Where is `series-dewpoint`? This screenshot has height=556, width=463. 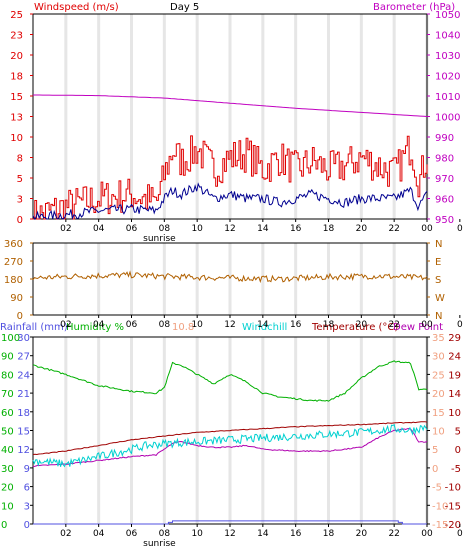
series-dewpoint is located at coordinates (230, 447).